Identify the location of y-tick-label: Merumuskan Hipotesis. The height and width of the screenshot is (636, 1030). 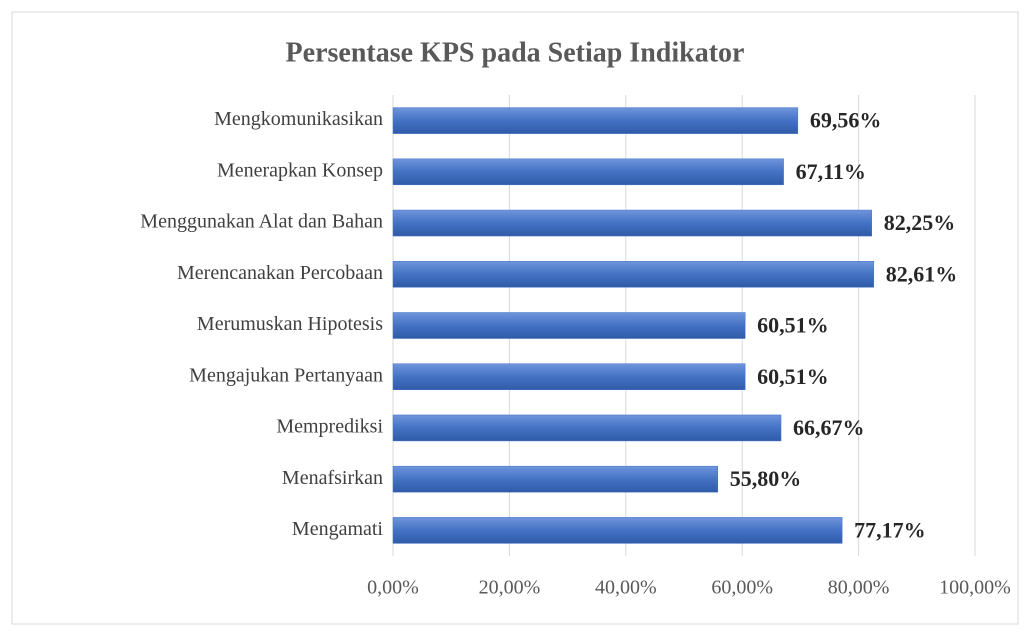
(290, 324).